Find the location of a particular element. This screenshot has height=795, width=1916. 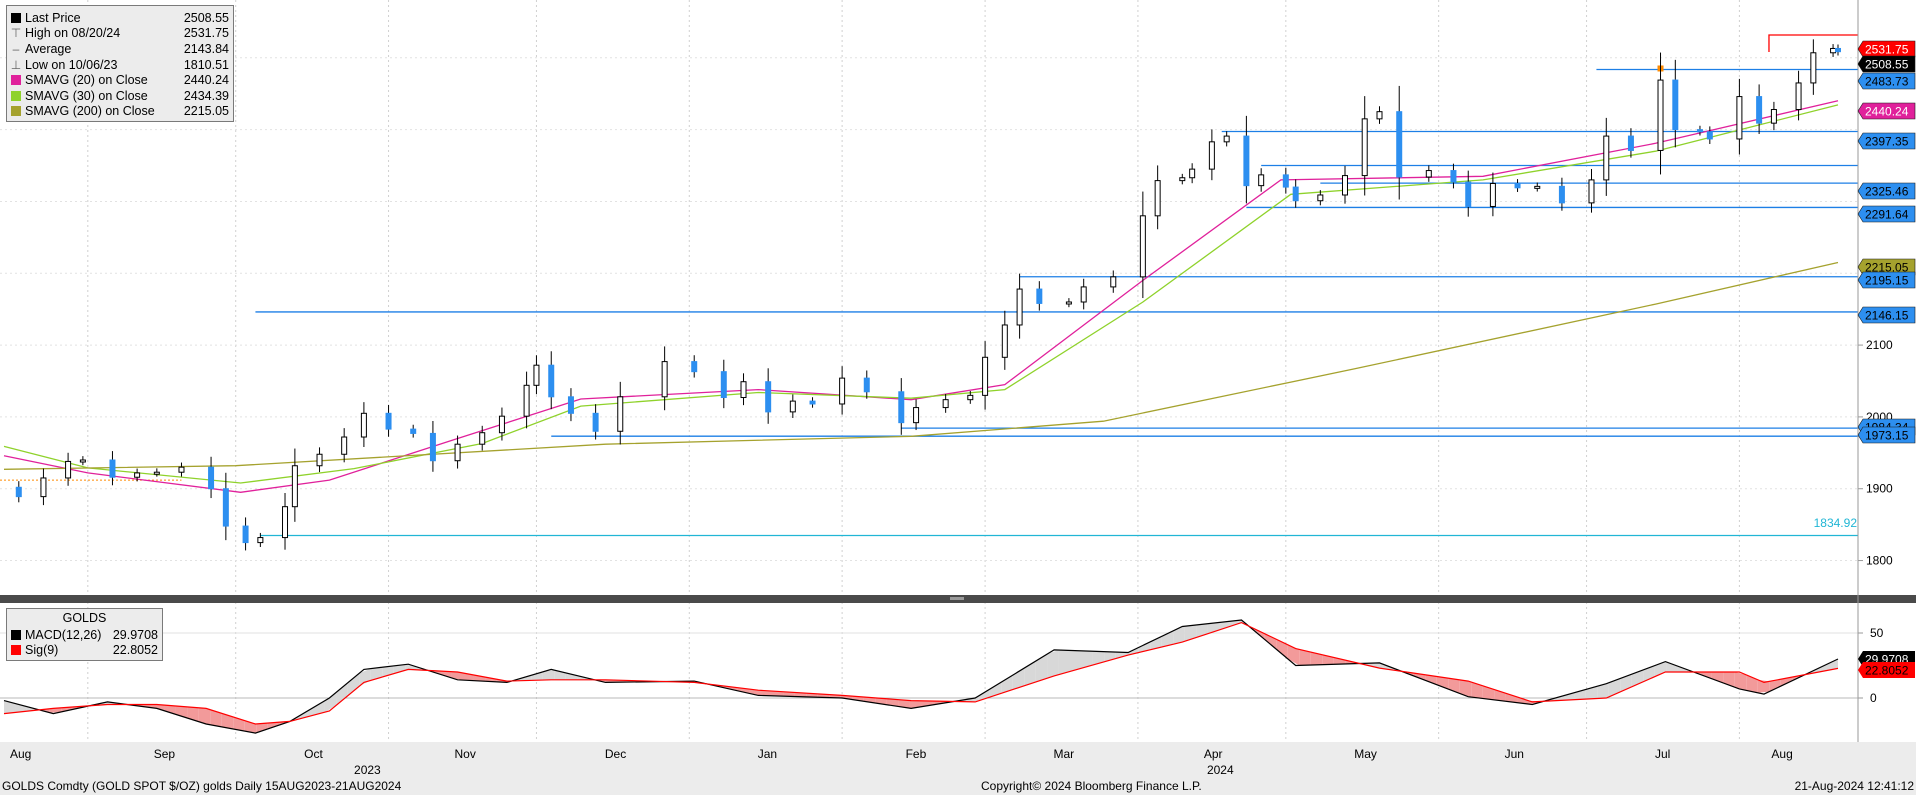

x-tick-label: Jul is located at coordinates (1662, 754).